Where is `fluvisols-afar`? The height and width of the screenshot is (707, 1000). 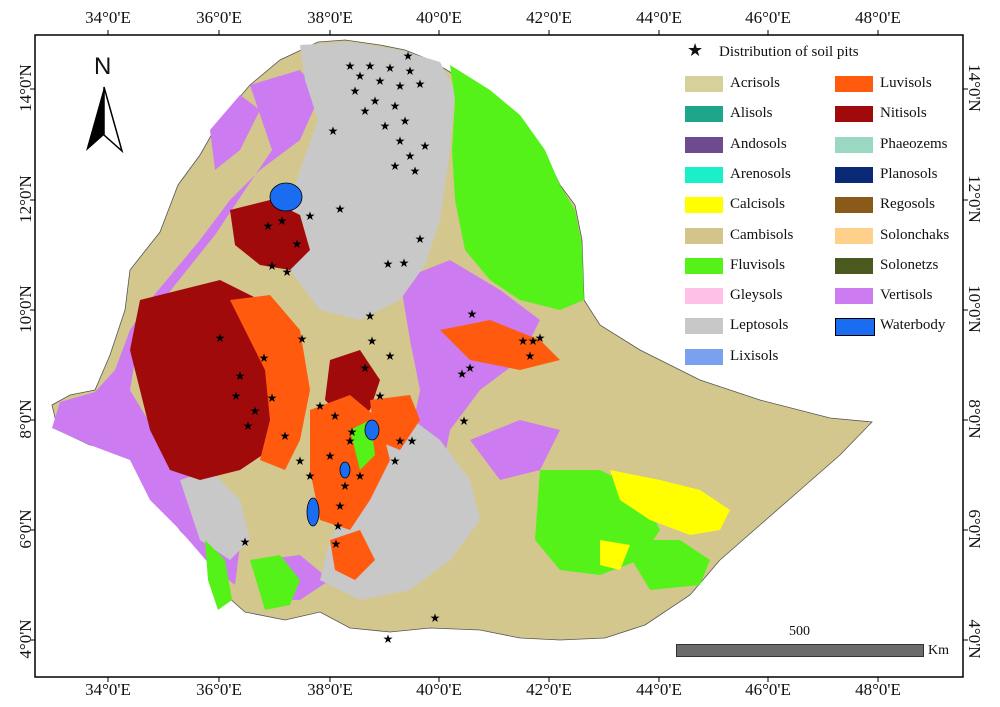 fluvisols-afar is located at coordinates (517, 187).